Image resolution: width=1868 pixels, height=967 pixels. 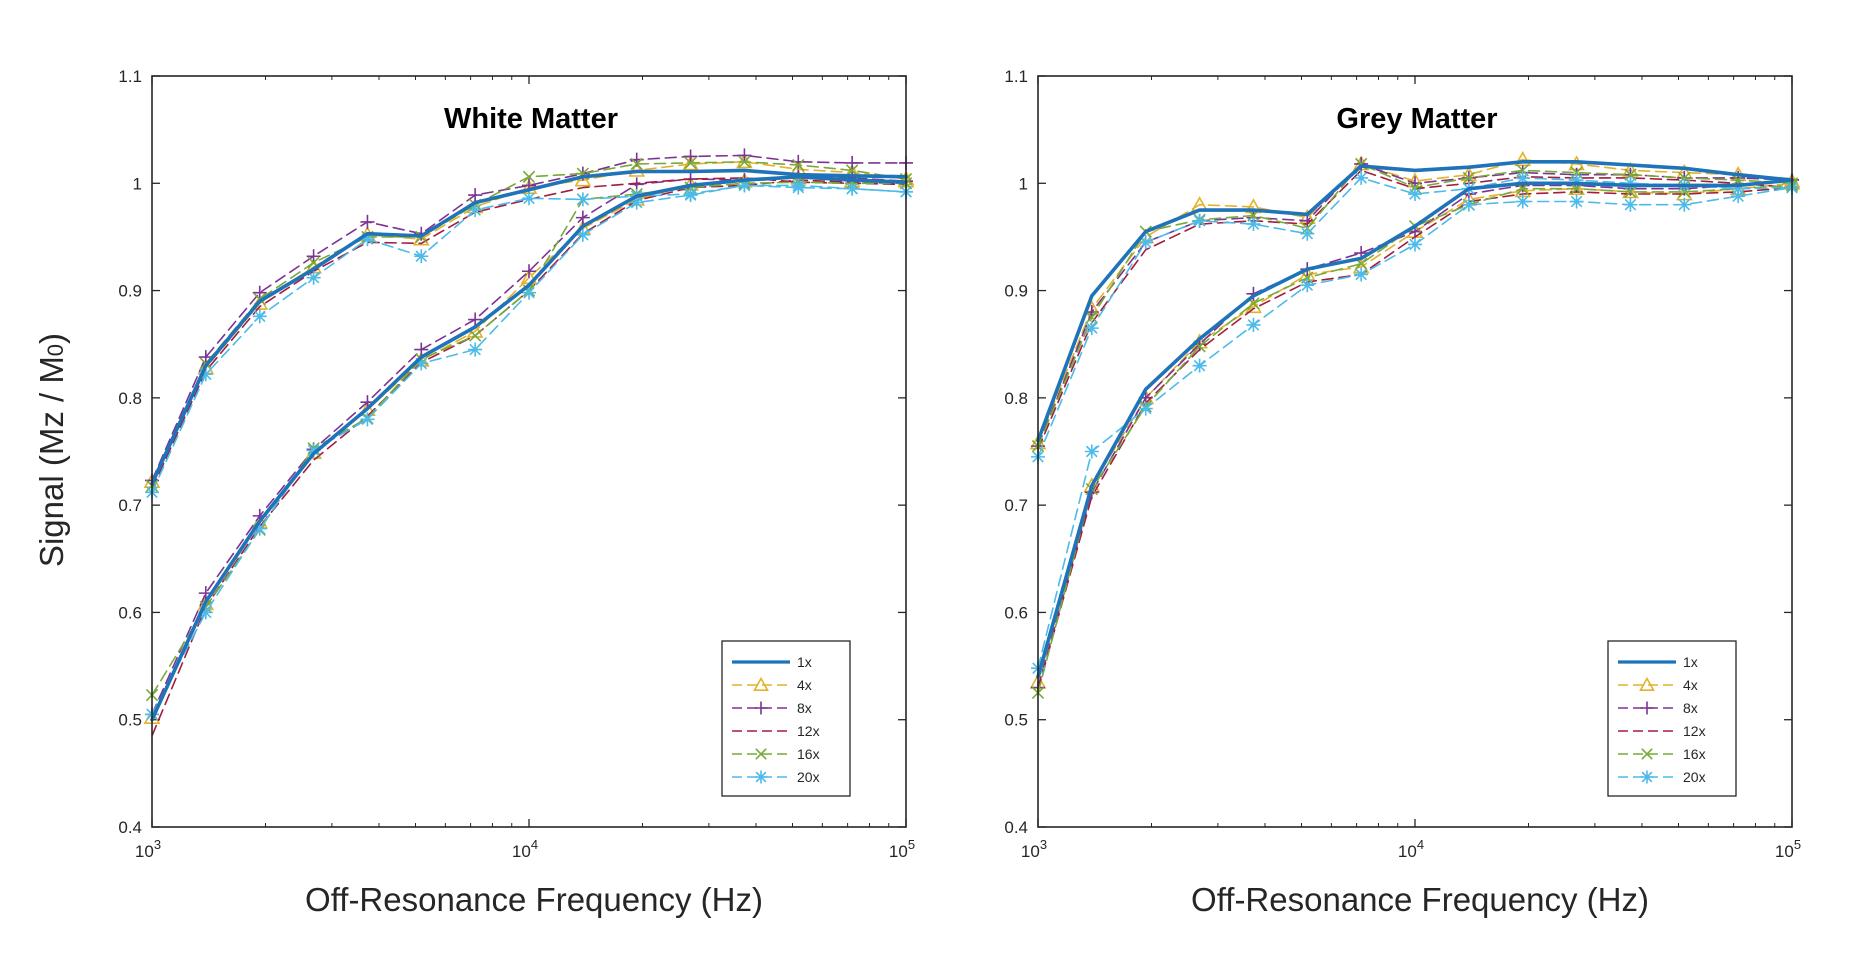 I want to click on grey-matter-legend-item-1x: 1x, so click(x=1658, y=662).